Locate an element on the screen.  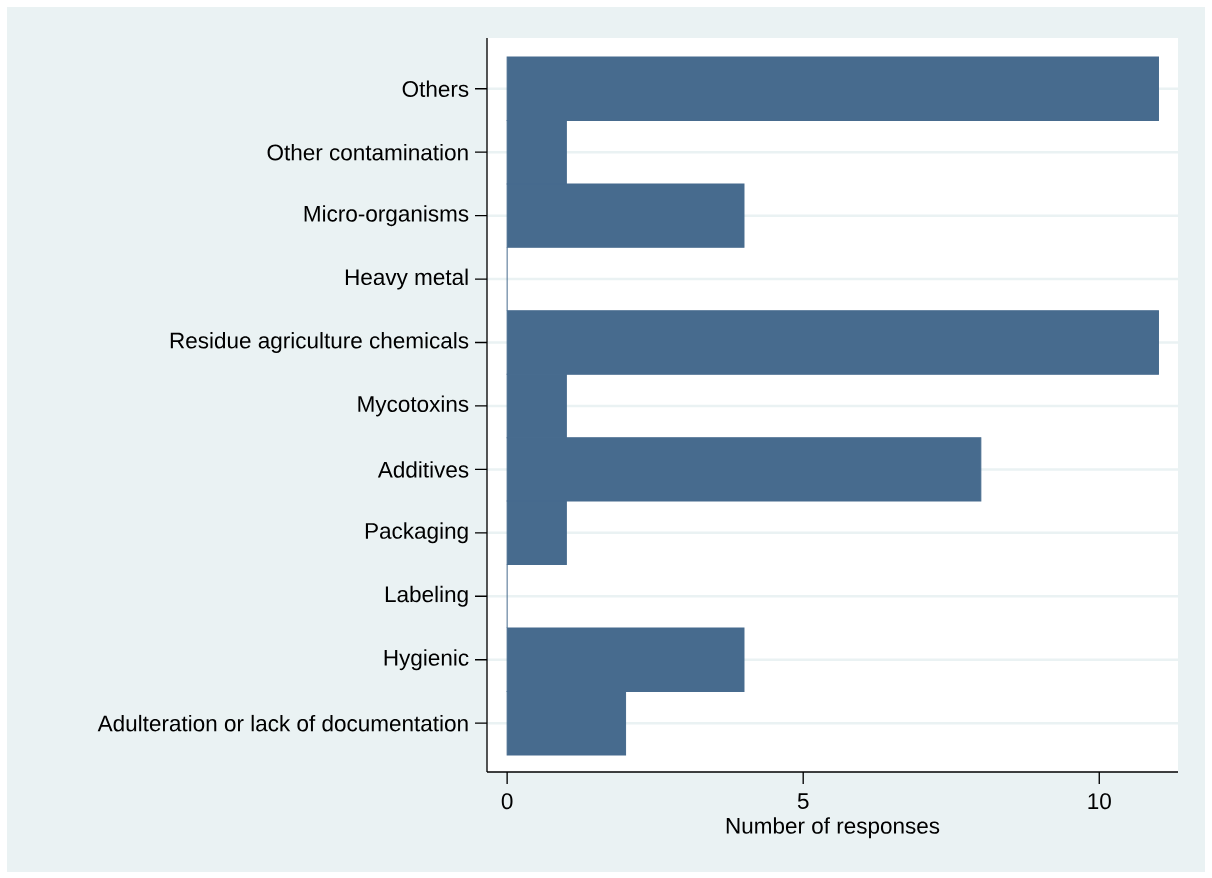
x-axis-title: Number of responses is located at coordinates (833, 828).